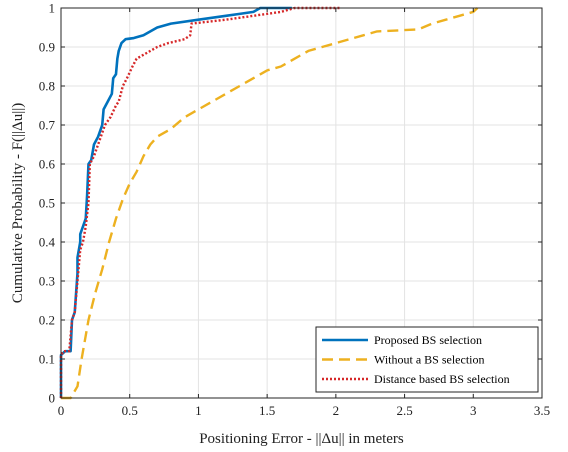 The width and height of the screenshot is (568, 452). I want to click on y-tick-label: 1, so click(52, 8).